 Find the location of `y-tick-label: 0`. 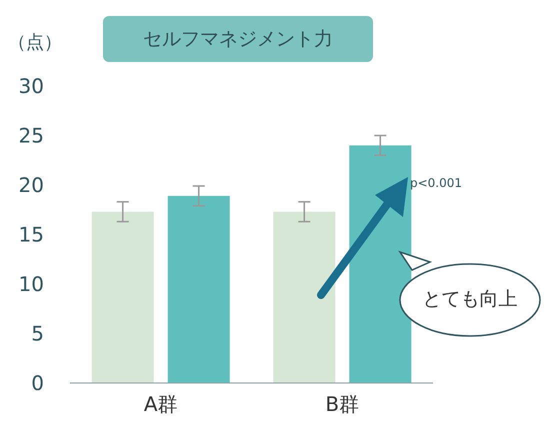

y-tick-label: 0 is located at coordinates (37, 383).